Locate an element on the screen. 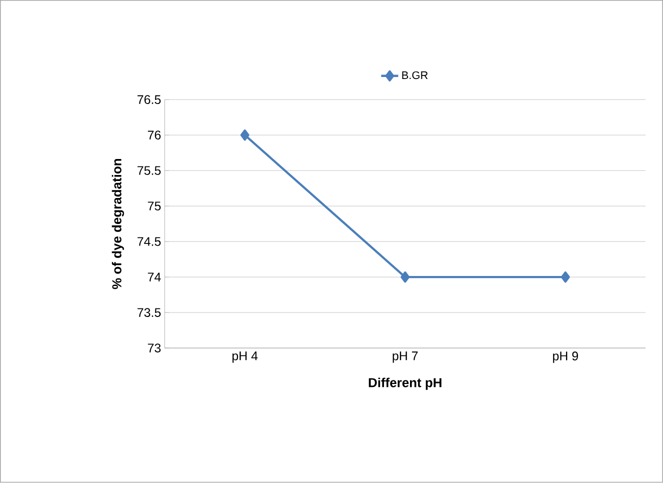  y-tick-label: 75 is located at coordinates (154, 206).